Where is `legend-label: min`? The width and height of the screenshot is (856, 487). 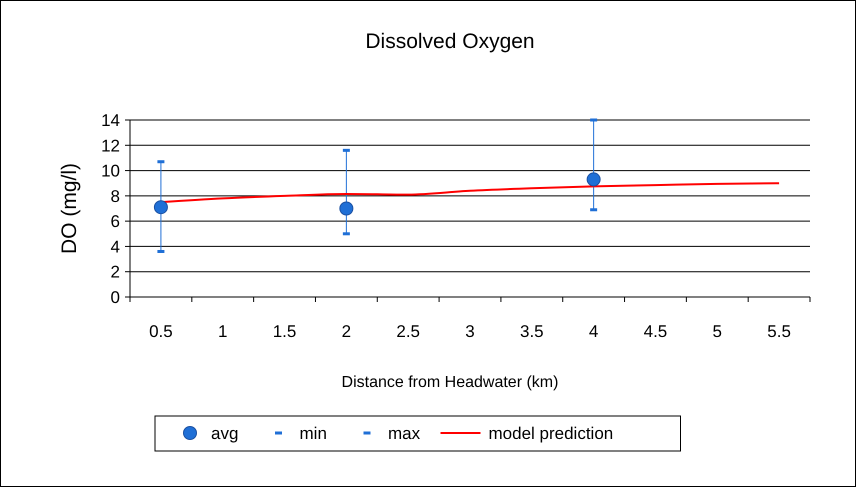 legend-label: min is located at coordinates (313, 433).